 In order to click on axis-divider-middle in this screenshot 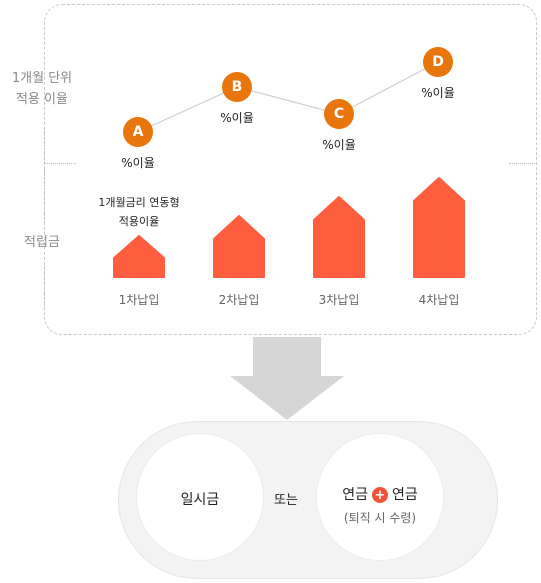, I will do `click(44, 196)`.